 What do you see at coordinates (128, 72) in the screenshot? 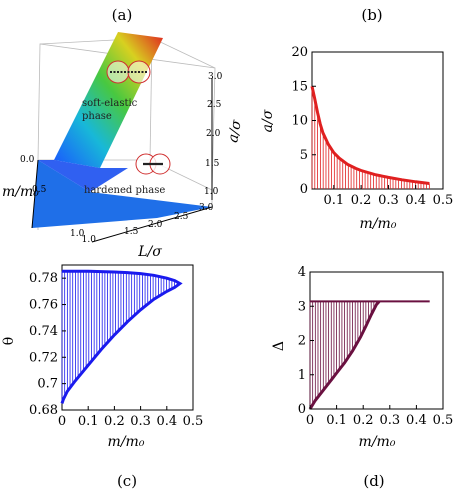
I see `dimer-icon-soft` at bounding box center [128, 72].